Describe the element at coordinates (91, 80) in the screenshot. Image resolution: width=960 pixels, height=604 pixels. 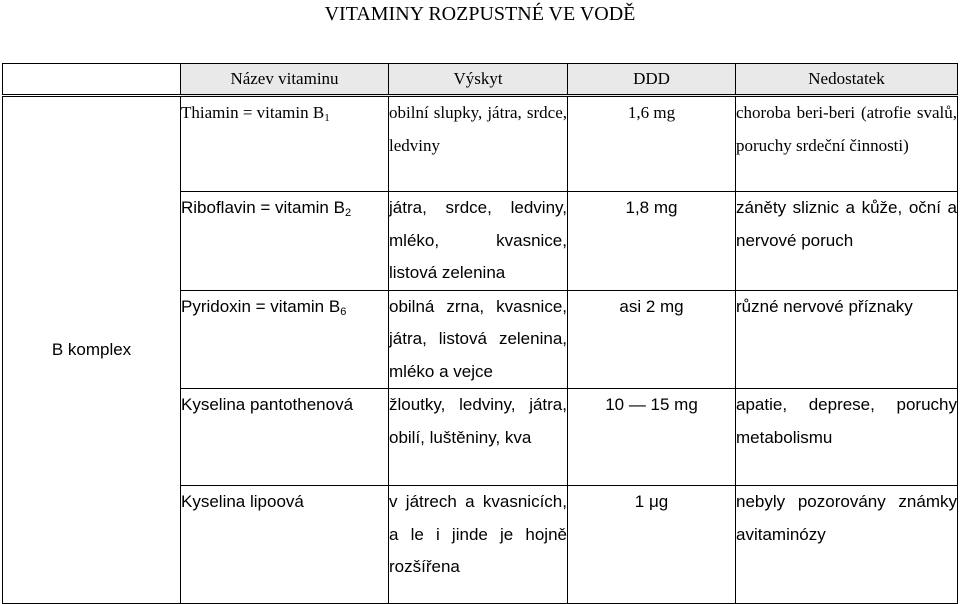
I see `header-blank-cell` at that location.